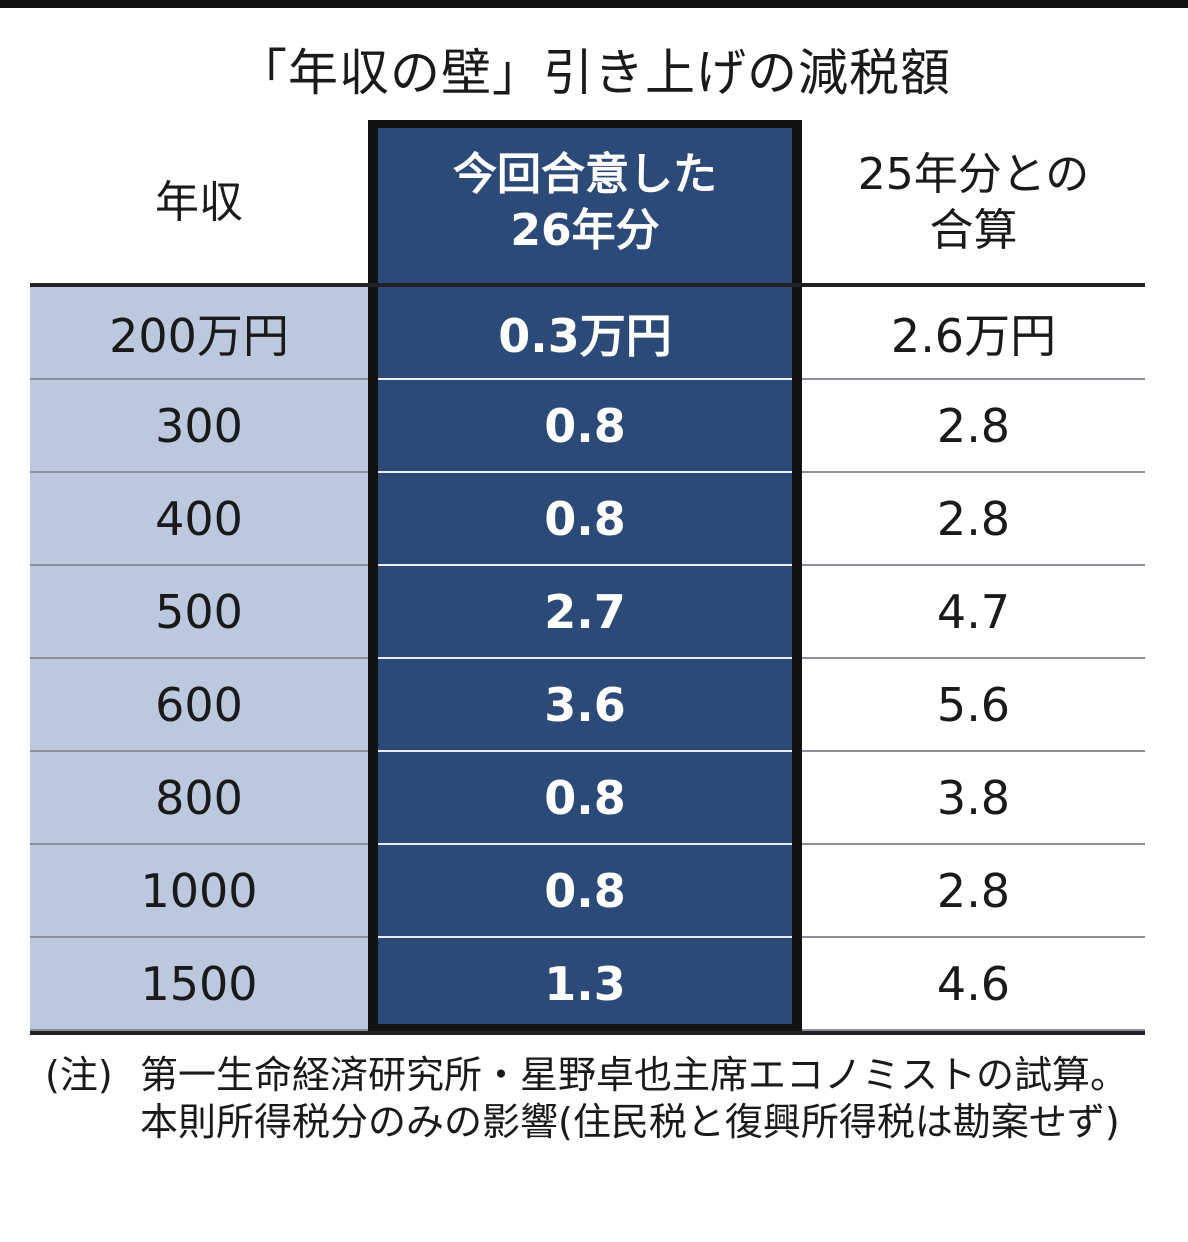 The image size is (1188, 1242). Describe the element at coordinates (973, 984) in the screenshot. I see `combined-cell: 4.6` at that location.